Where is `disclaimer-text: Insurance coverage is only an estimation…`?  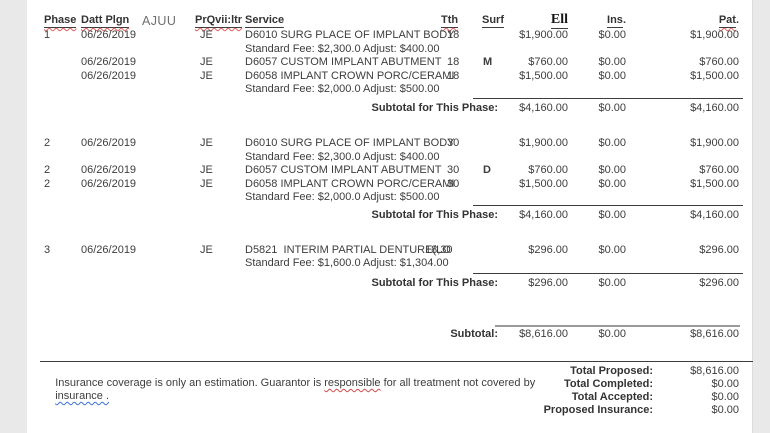 disclaimer-text: Insurance coverage is only an estimation… is located at coordinates (190, 383).